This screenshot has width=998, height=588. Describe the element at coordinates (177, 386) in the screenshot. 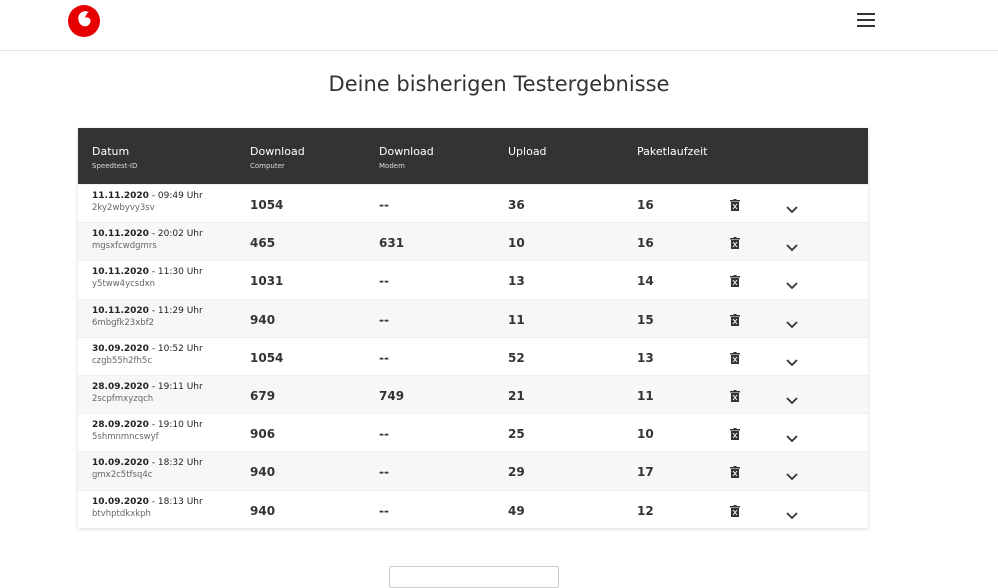

I see `time: - 19:11 Uhr` at that location.